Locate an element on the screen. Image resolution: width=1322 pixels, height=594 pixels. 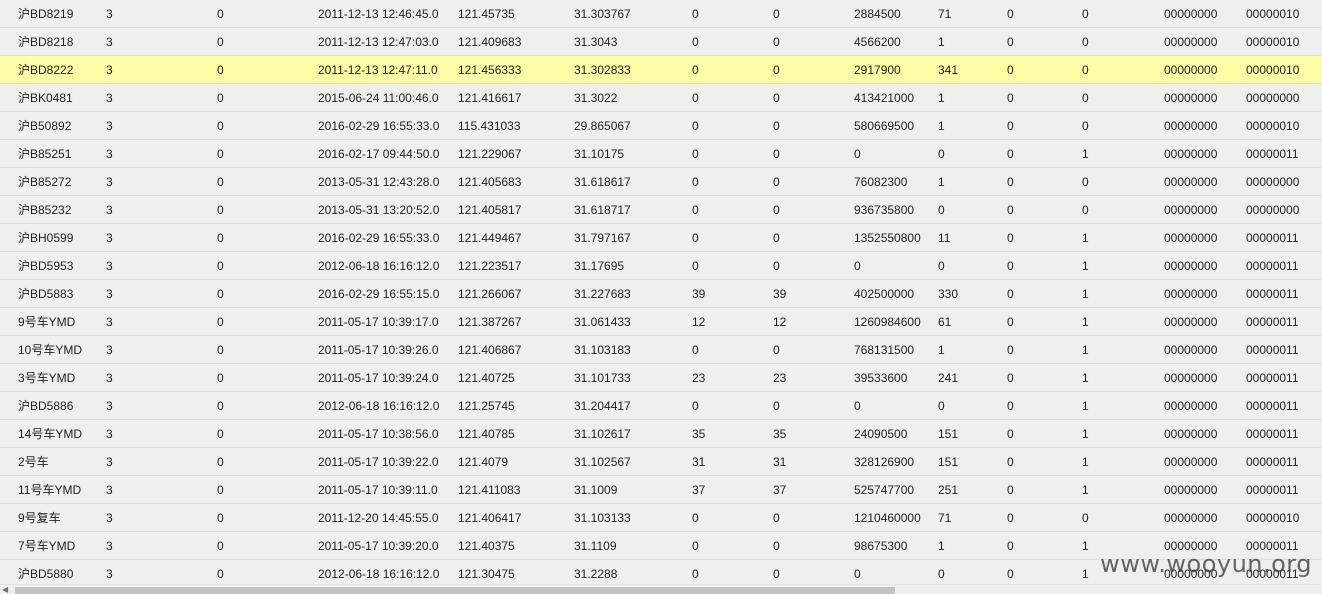
table-cell: 413421000 is located at coordinates (896, 97).